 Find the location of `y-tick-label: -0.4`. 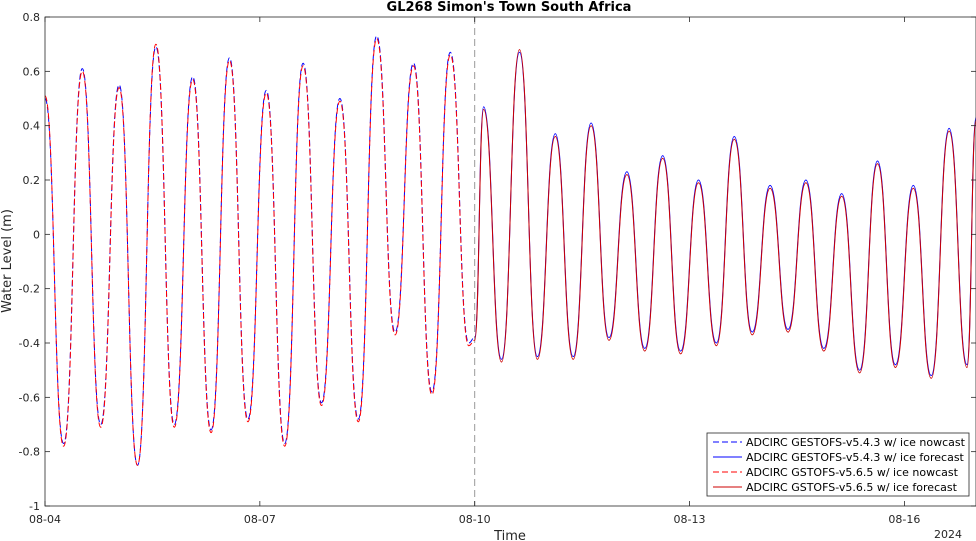

y-tick-label: -0.4 is located at coordinates (29, 343).